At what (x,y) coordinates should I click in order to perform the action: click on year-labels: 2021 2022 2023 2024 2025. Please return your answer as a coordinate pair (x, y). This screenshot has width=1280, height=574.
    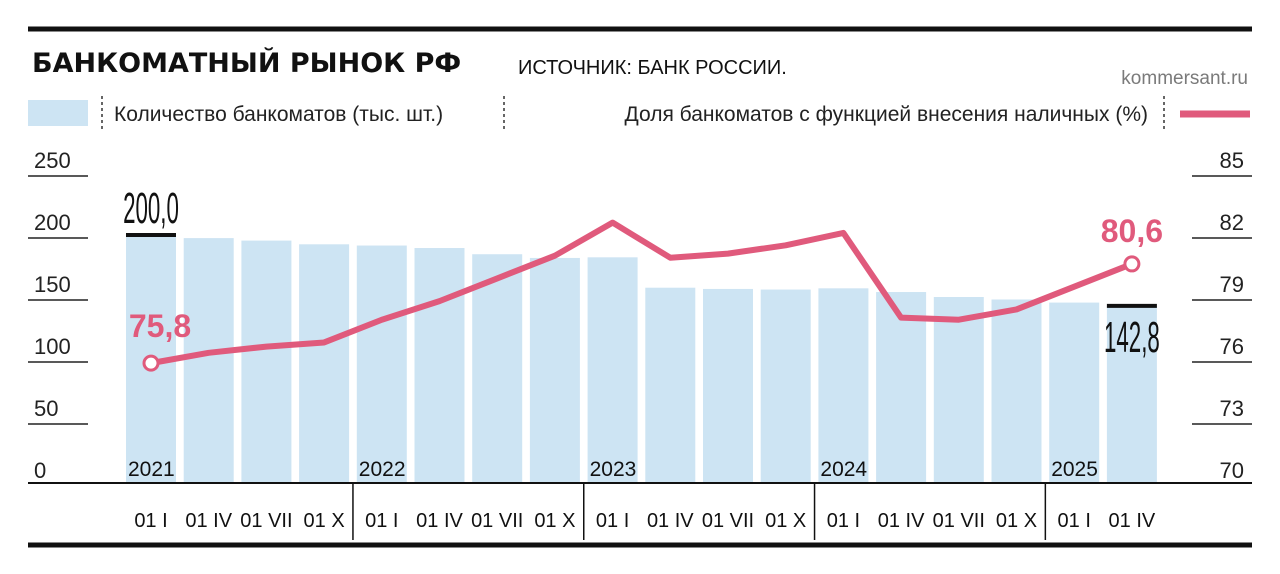
    Looking at the image, I should click on (613, 469).